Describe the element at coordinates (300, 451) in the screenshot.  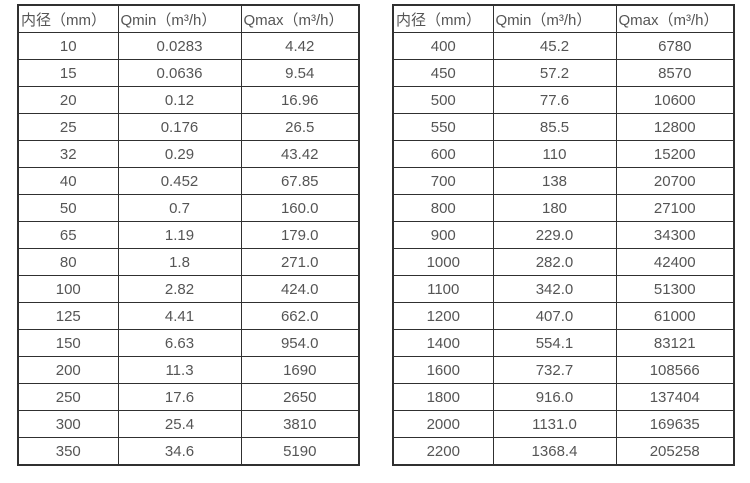
I see `table-cell: 5190` at that location.